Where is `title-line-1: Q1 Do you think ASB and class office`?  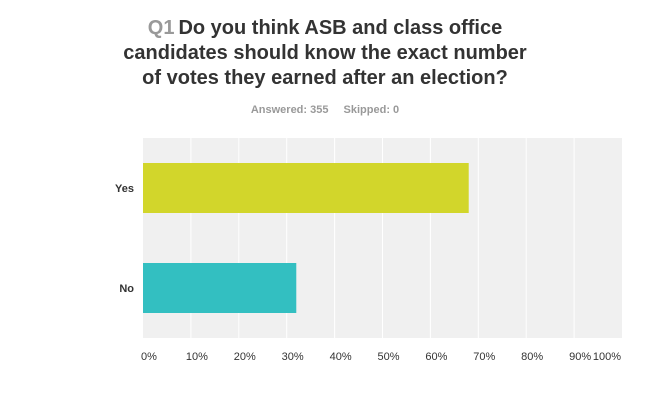
title-line-1: Q1 Do you think ASB and class office is located at coordinates (325, 28).